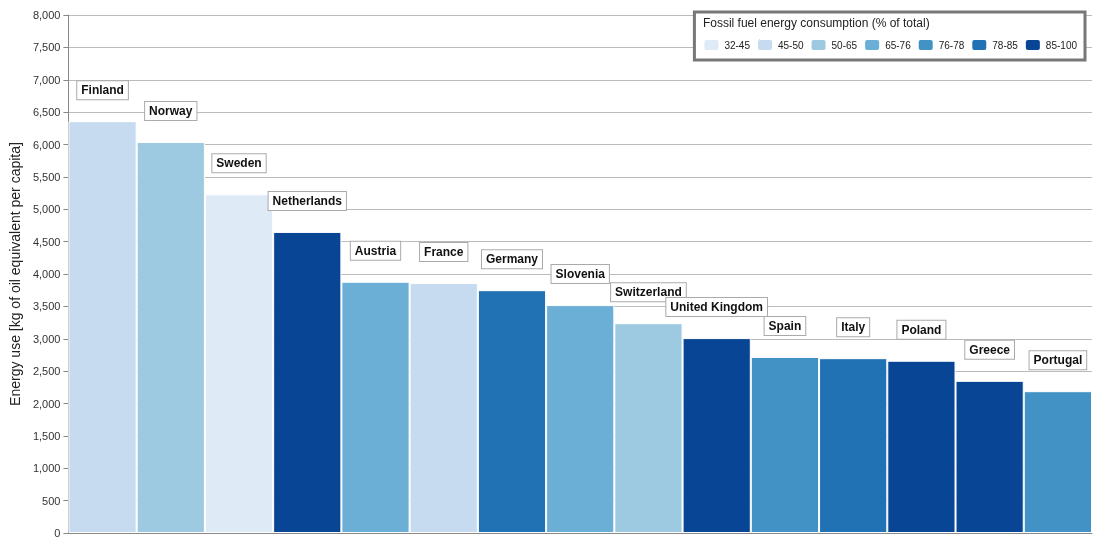 Image resolution: width=1093 pixels, height=539 pixels. I want to click on x-tick-label: Sweden, so click(239, 163).